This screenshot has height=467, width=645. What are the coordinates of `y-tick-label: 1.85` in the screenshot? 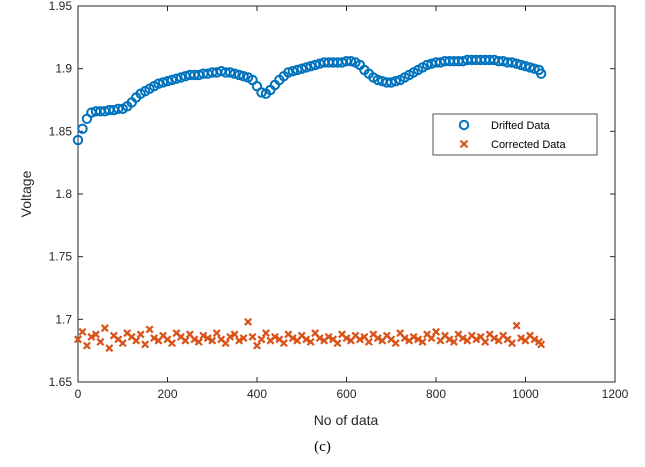 It's located at (61, 131).